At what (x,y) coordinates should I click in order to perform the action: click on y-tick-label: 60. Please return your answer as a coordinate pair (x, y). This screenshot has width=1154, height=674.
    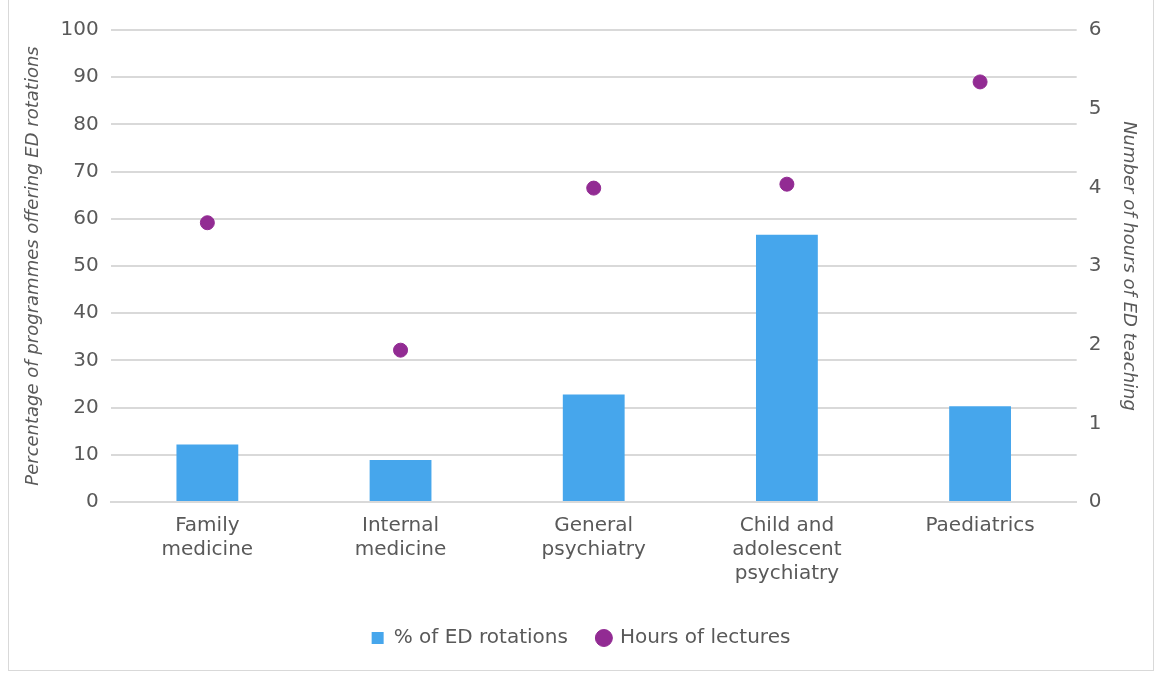
    Looking at the image, I should click on (86, 217).